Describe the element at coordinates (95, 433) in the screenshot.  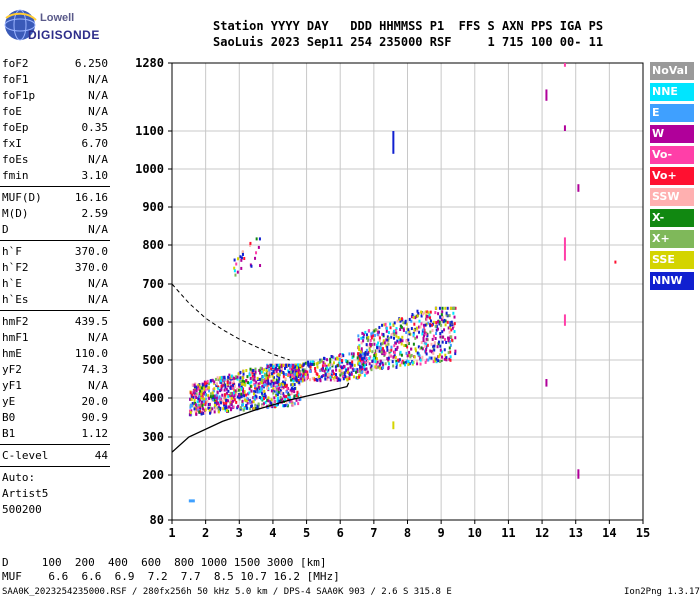
I see `param-value: 1.12` at that location.